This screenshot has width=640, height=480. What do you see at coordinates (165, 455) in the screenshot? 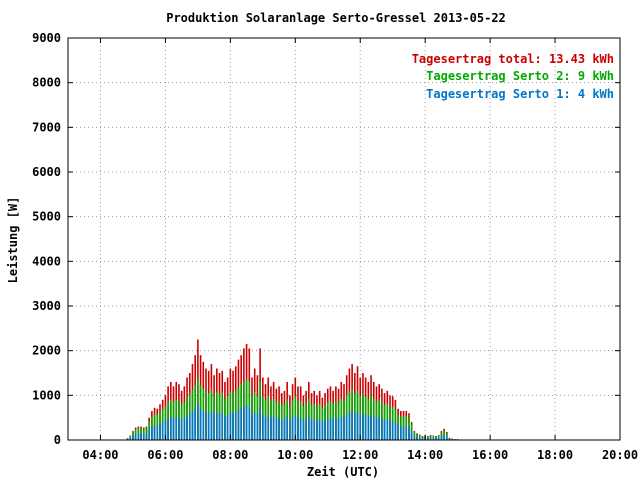
I see `x-tick-label: 06:00` at bounding box center [165, 455].